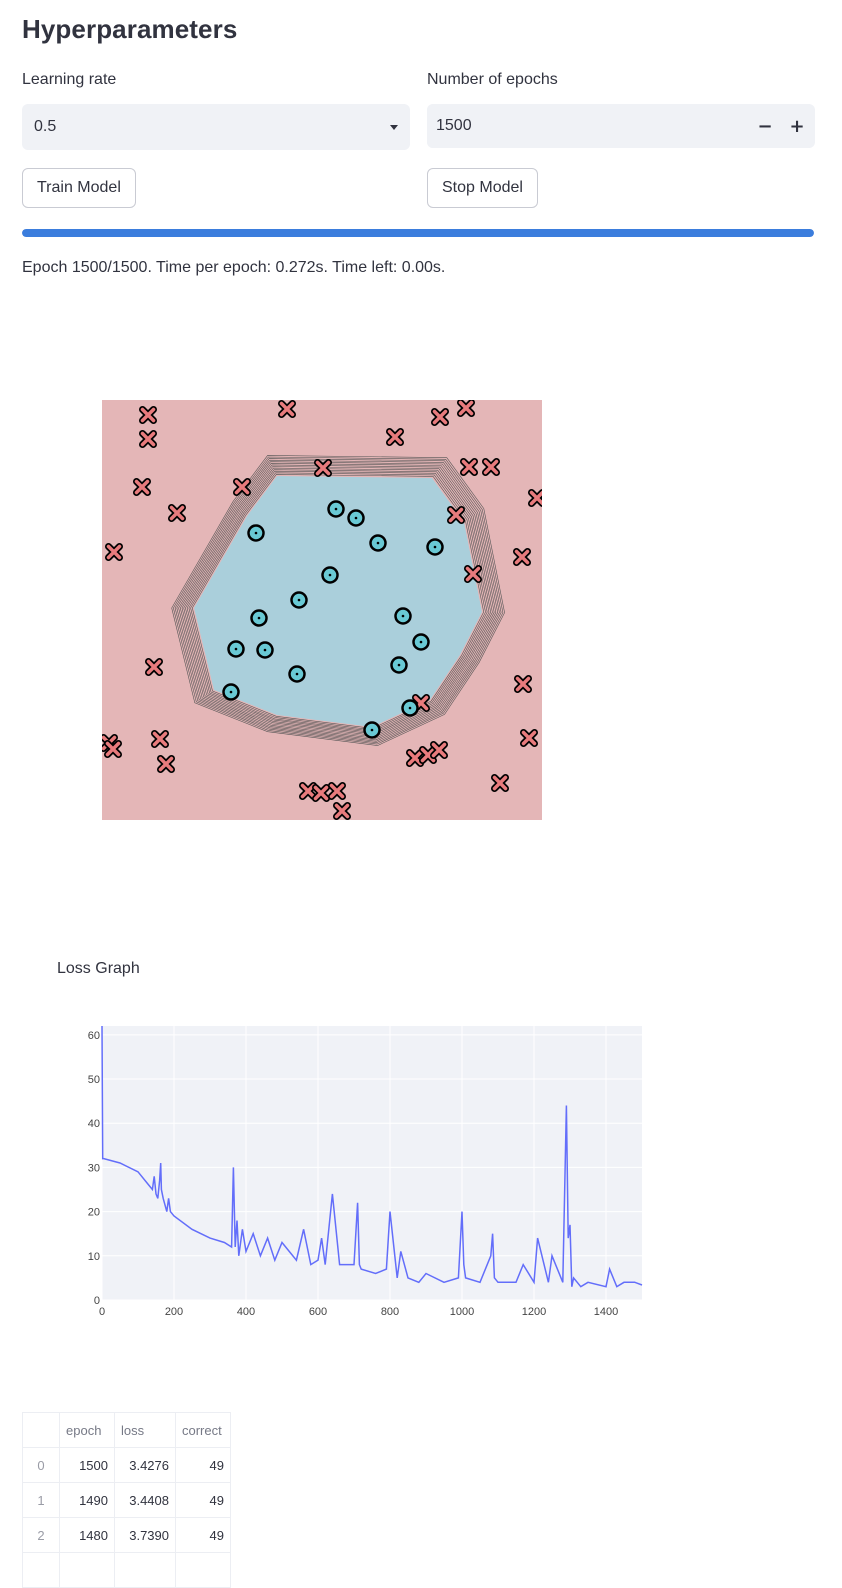 The image size is (842, 1588). What do you see at coordinates (606, 1312) in the screenshot?
I see `x-tick-label: 1400` at bounding box center [606, 1312].